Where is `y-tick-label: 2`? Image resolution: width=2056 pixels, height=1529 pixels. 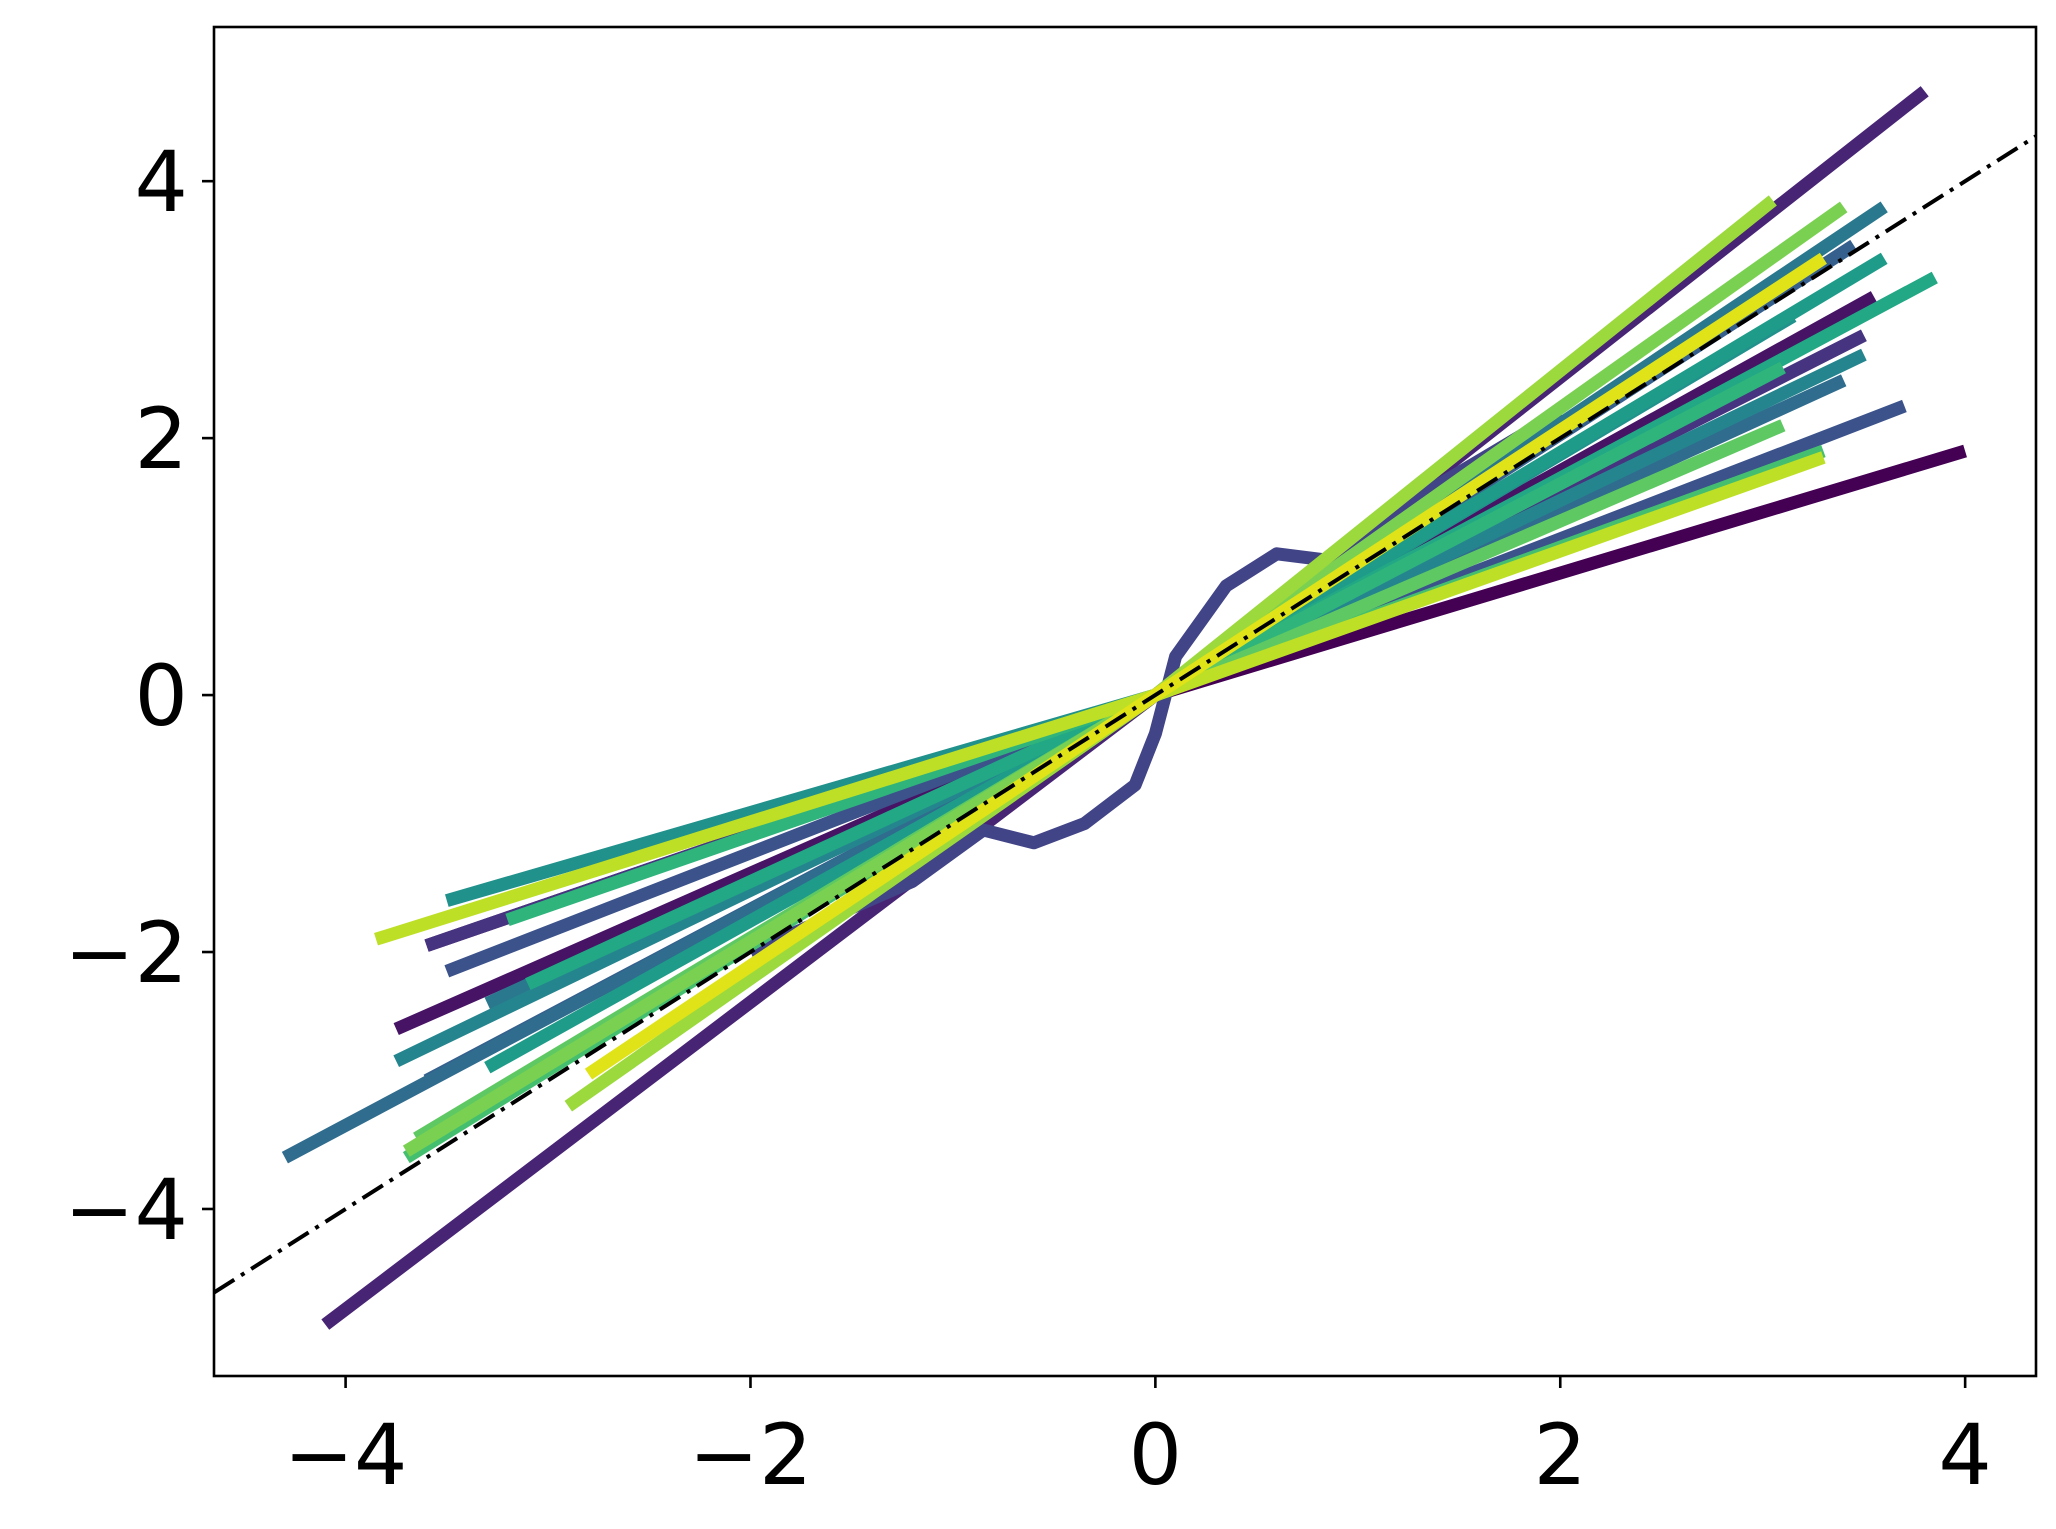 y-tick-label: 2 is located at coordinates (161, 439).